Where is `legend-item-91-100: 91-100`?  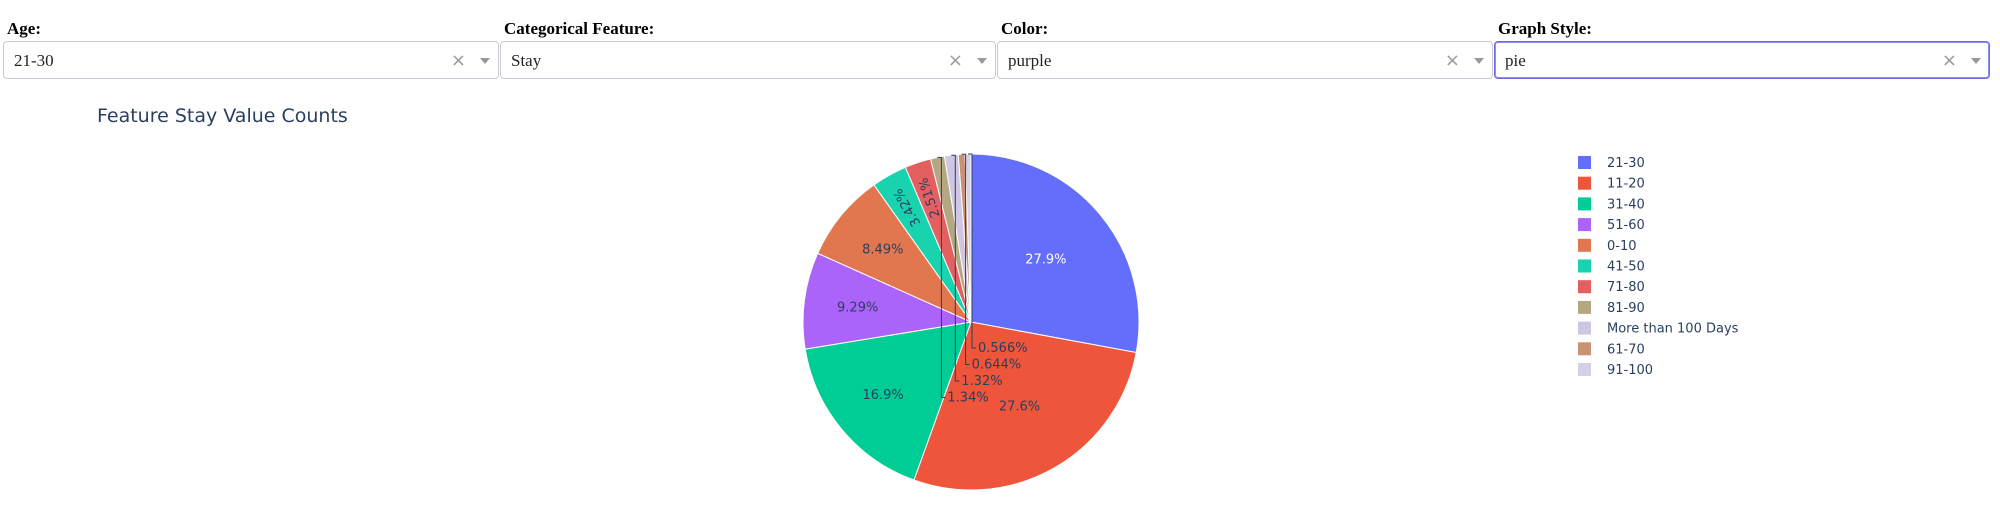 legend-item-91-100: 91-100 is located at coordinates (1615, 370).